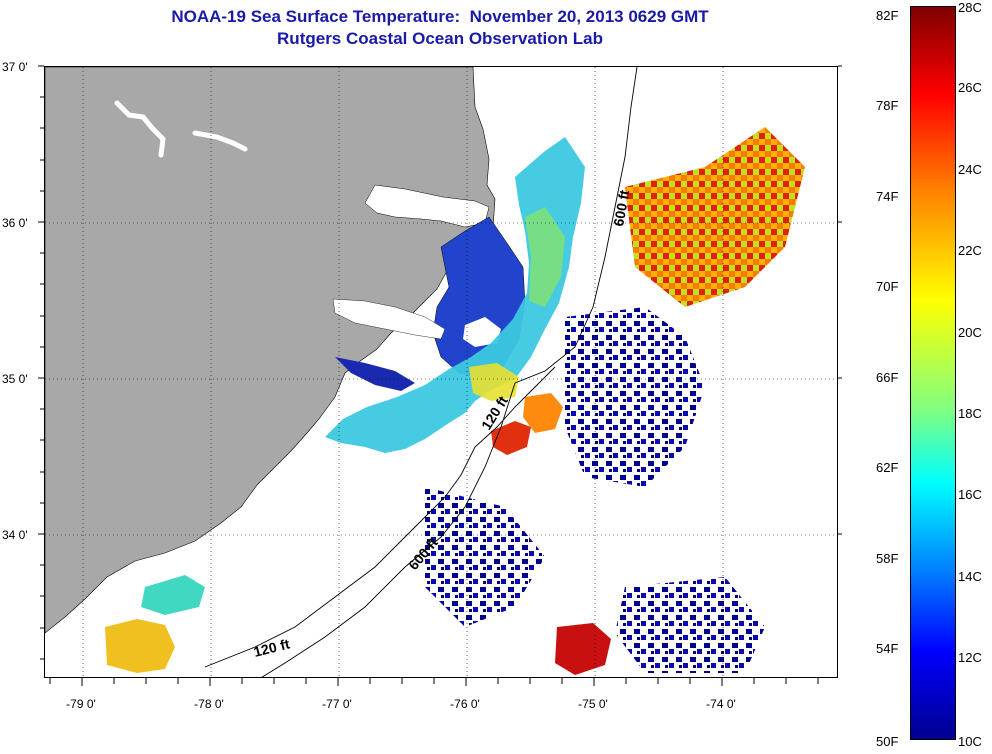 The image size is (992, 754). I want to click on cb-c-12: 12C, so click(970, 657).